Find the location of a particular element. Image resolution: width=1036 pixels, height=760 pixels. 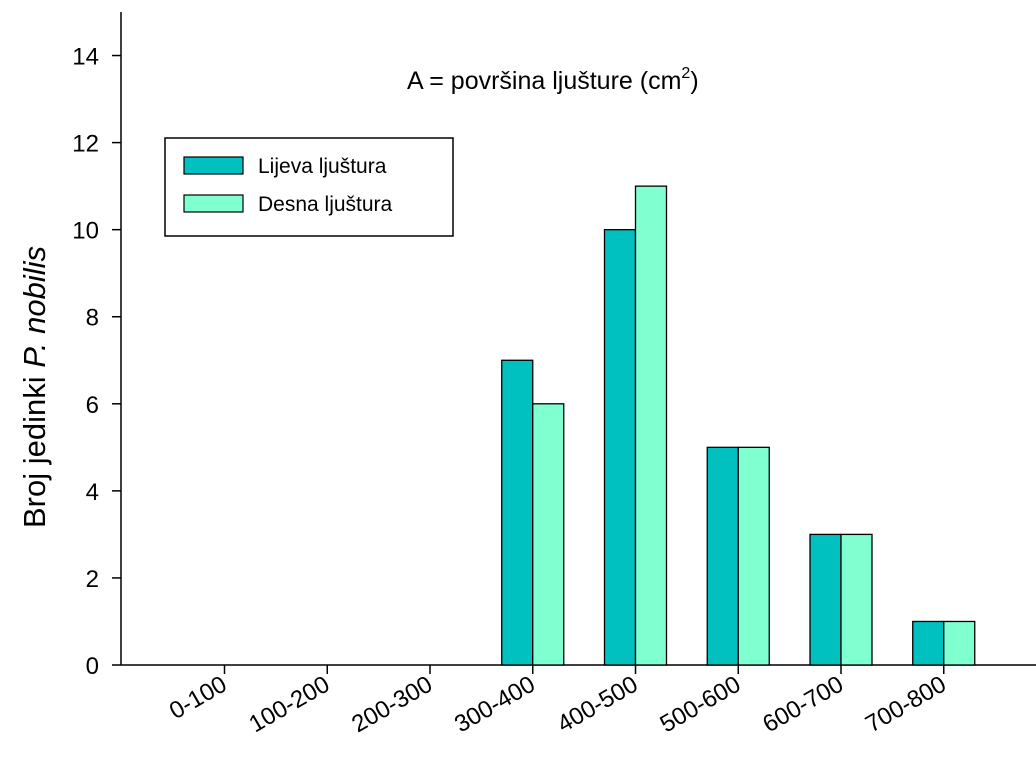

y-tick-label: 10 is located at coordinates (85, 231).